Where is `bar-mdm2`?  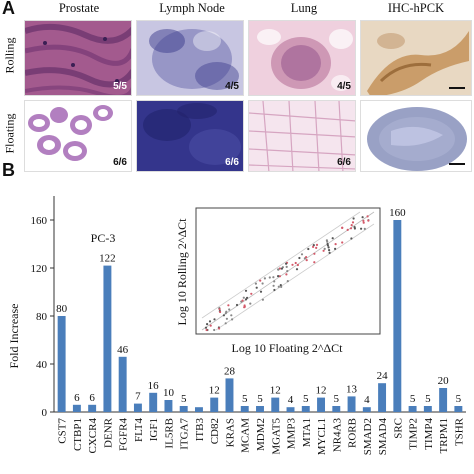
bar-mdm2 is located at coordinates (260, 409).